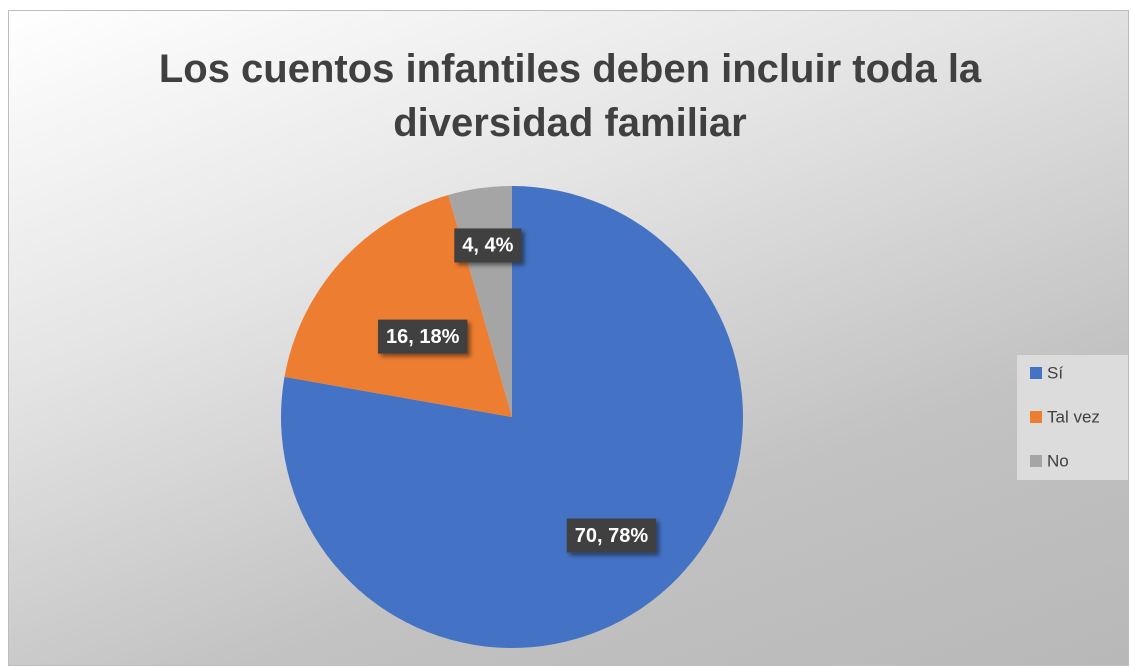 The image size is (1131, 668). Describe the element at coordinates (1055, 372) in the screenshot. I see `legend-label: Sí` at that location.